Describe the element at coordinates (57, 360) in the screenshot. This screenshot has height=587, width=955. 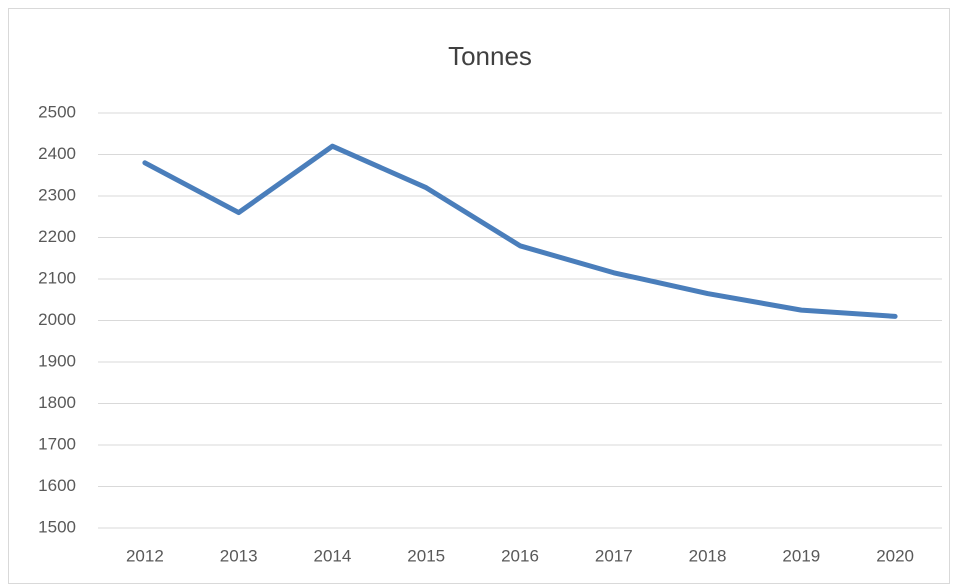
I see `y-tick-label: 1900` at that location.